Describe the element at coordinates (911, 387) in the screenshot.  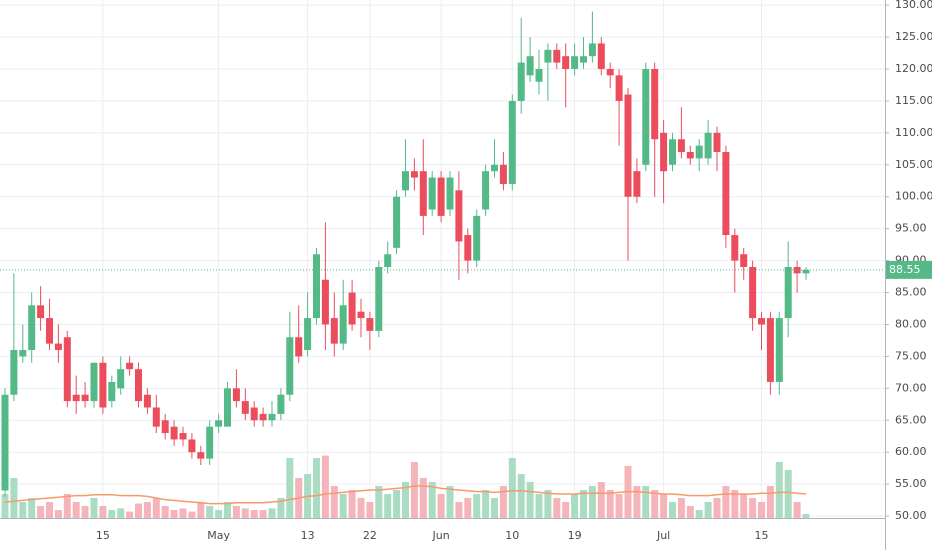
I see `y-tick-label: 70.00` at that location.